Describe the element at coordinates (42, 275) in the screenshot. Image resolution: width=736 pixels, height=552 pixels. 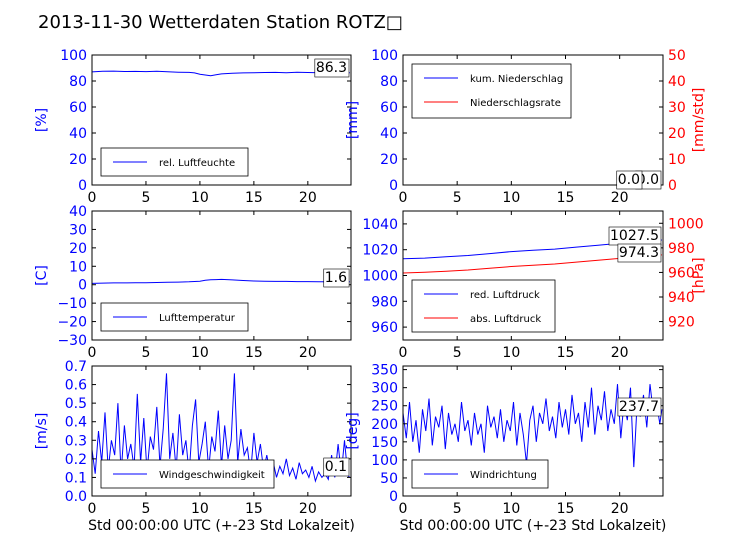
I see `y-axis-label: [C]` at that location.